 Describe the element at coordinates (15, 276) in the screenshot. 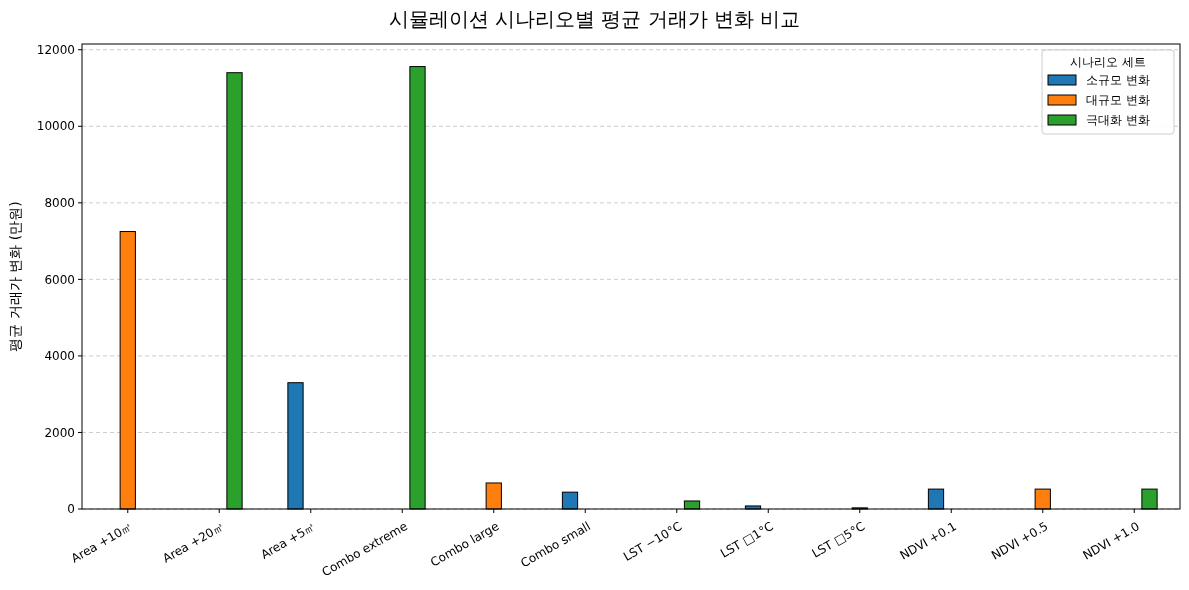

I see `y-axis-title: 평균 거래가 변화 (만원)` at that location.